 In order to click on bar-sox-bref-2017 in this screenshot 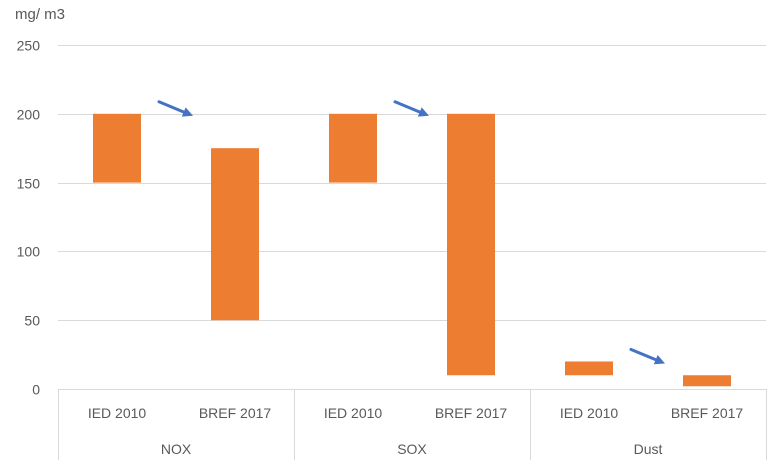, I will do `click(471, 244)`.